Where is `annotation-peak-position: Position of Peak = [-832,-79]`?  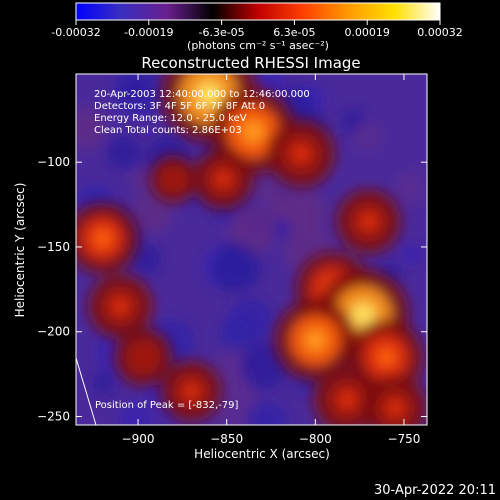 annotation-peak-position: Position of Peak = [-832,-79] is located at coordinates (167, 405).